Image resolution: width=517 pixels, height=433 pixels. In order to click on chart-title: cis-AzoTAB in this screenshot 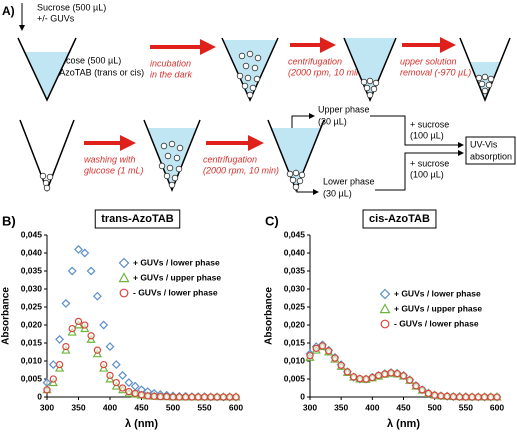, I will do `click(399, 219)`.